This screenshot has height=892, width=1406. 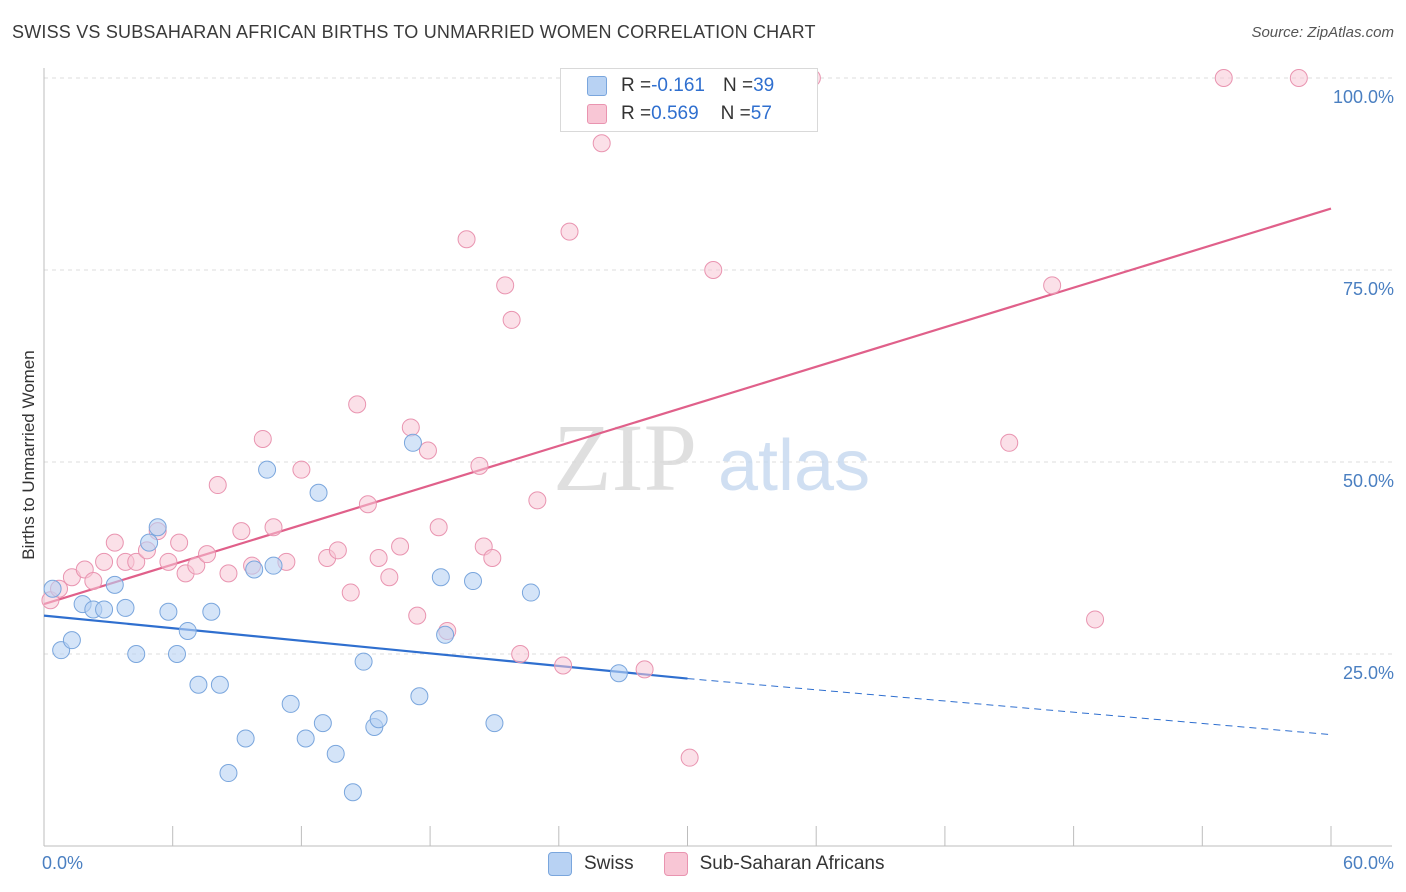 What do you see at coordinates (597, 86) in the screenshot?
I see `legend-swatch-swiss` at bounding box center [597, 86].